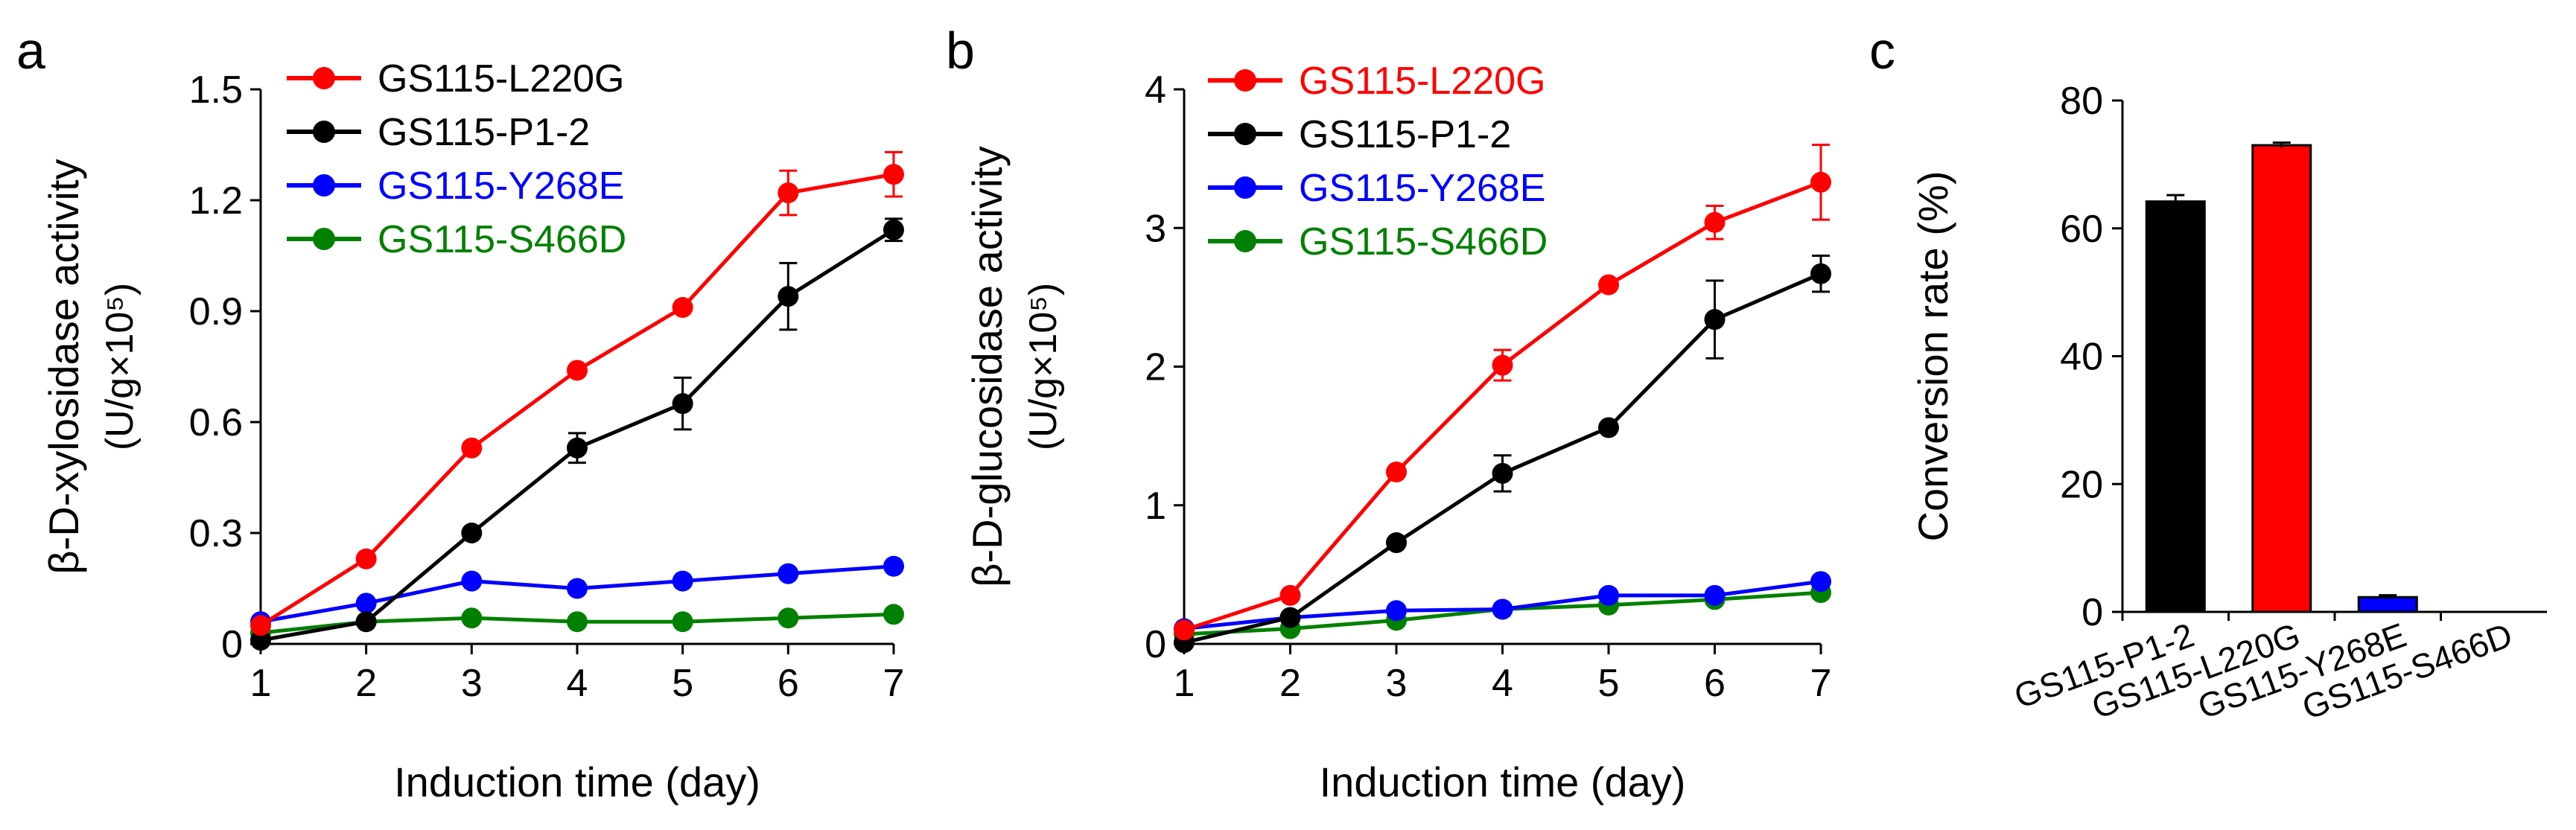 The height and width of the screenshot is (830, 2576). I want to click on panel-label-a: a, so click(30, 51).